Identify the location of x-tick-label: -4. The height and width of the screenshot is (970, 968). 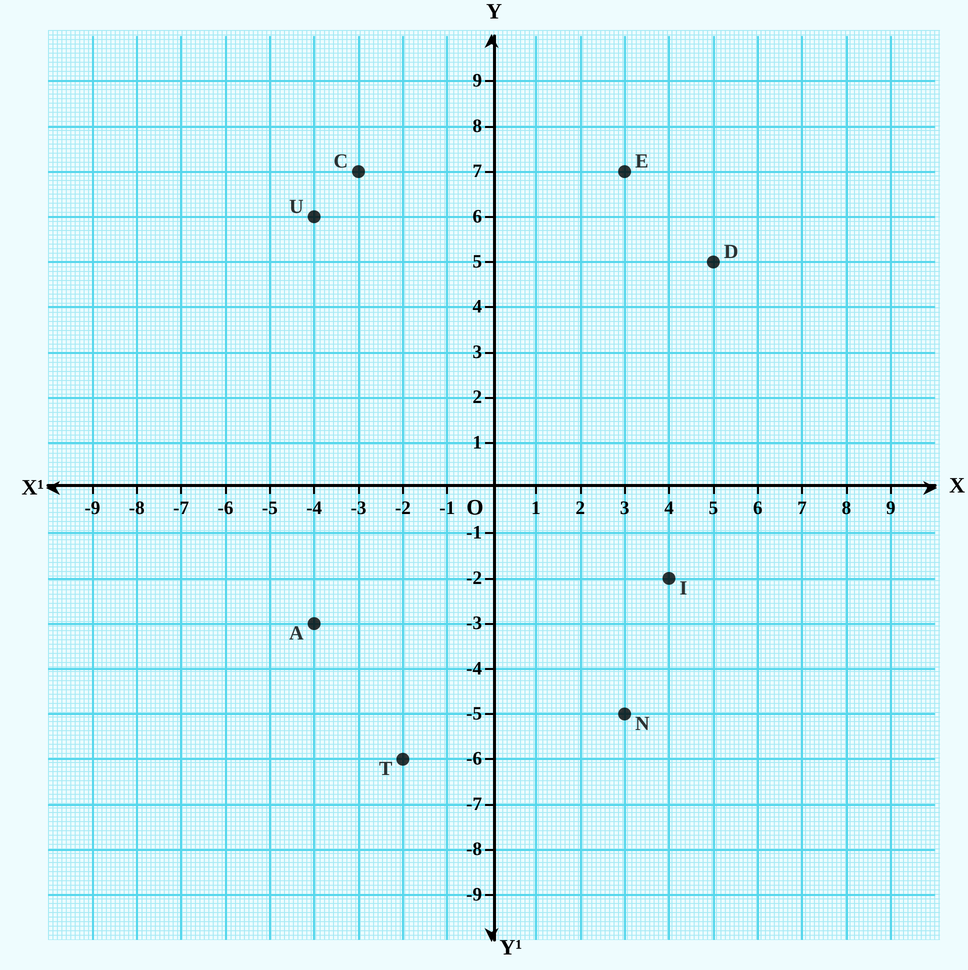
(314, 508).